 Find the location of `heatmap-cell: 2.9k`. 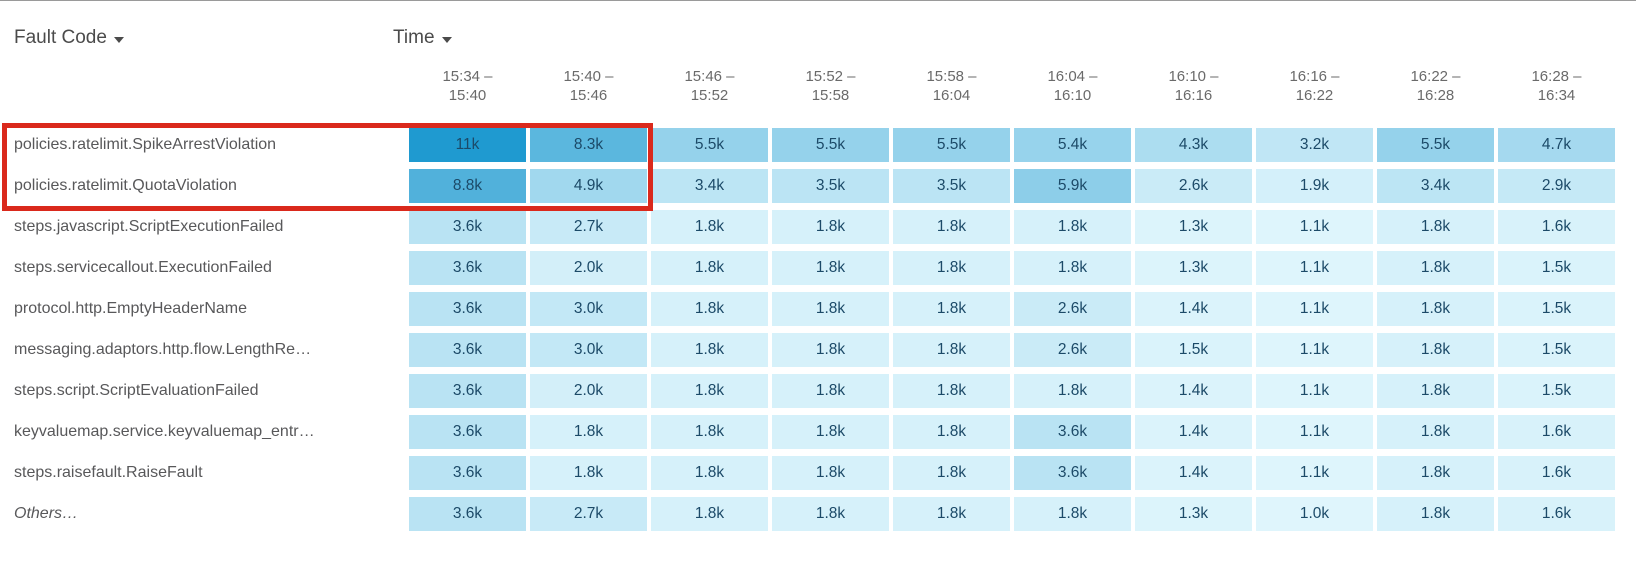

heatmap-cell: 2.9k is located at coordinates (1556, 186).